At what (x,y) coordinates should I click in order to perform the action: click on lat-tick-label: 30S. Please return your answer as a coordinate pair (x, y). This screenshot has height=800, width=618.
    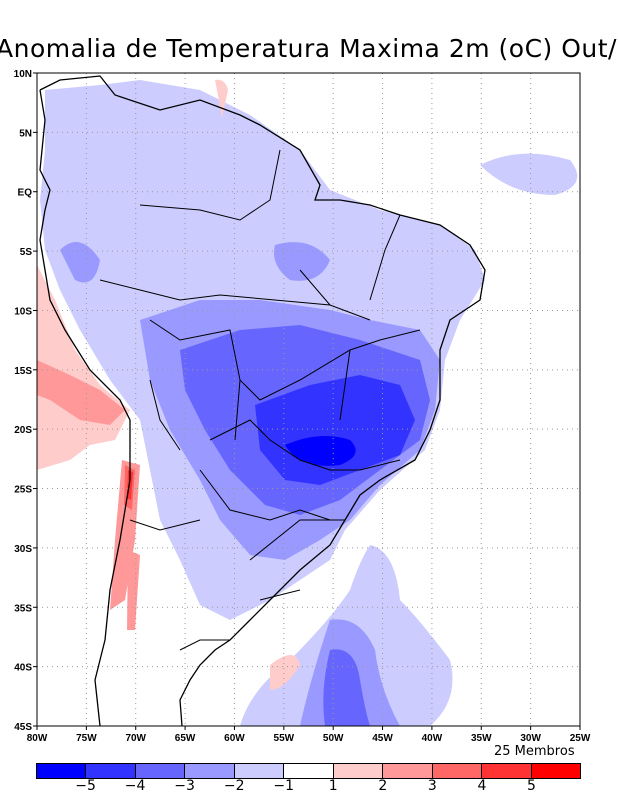
    Looking at the image, I should click on (23, 549).